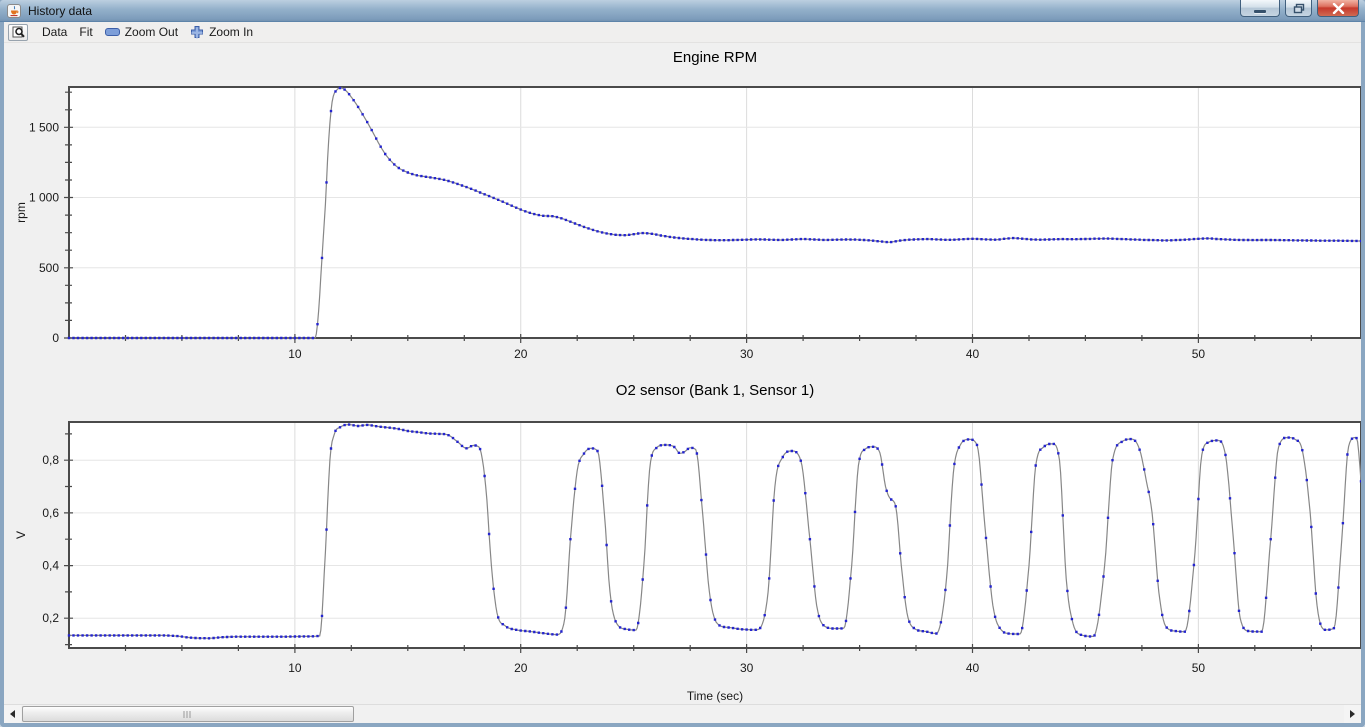 The image size is (1365, 727). I want to click on arrow-left-icon, so click(12, 714).